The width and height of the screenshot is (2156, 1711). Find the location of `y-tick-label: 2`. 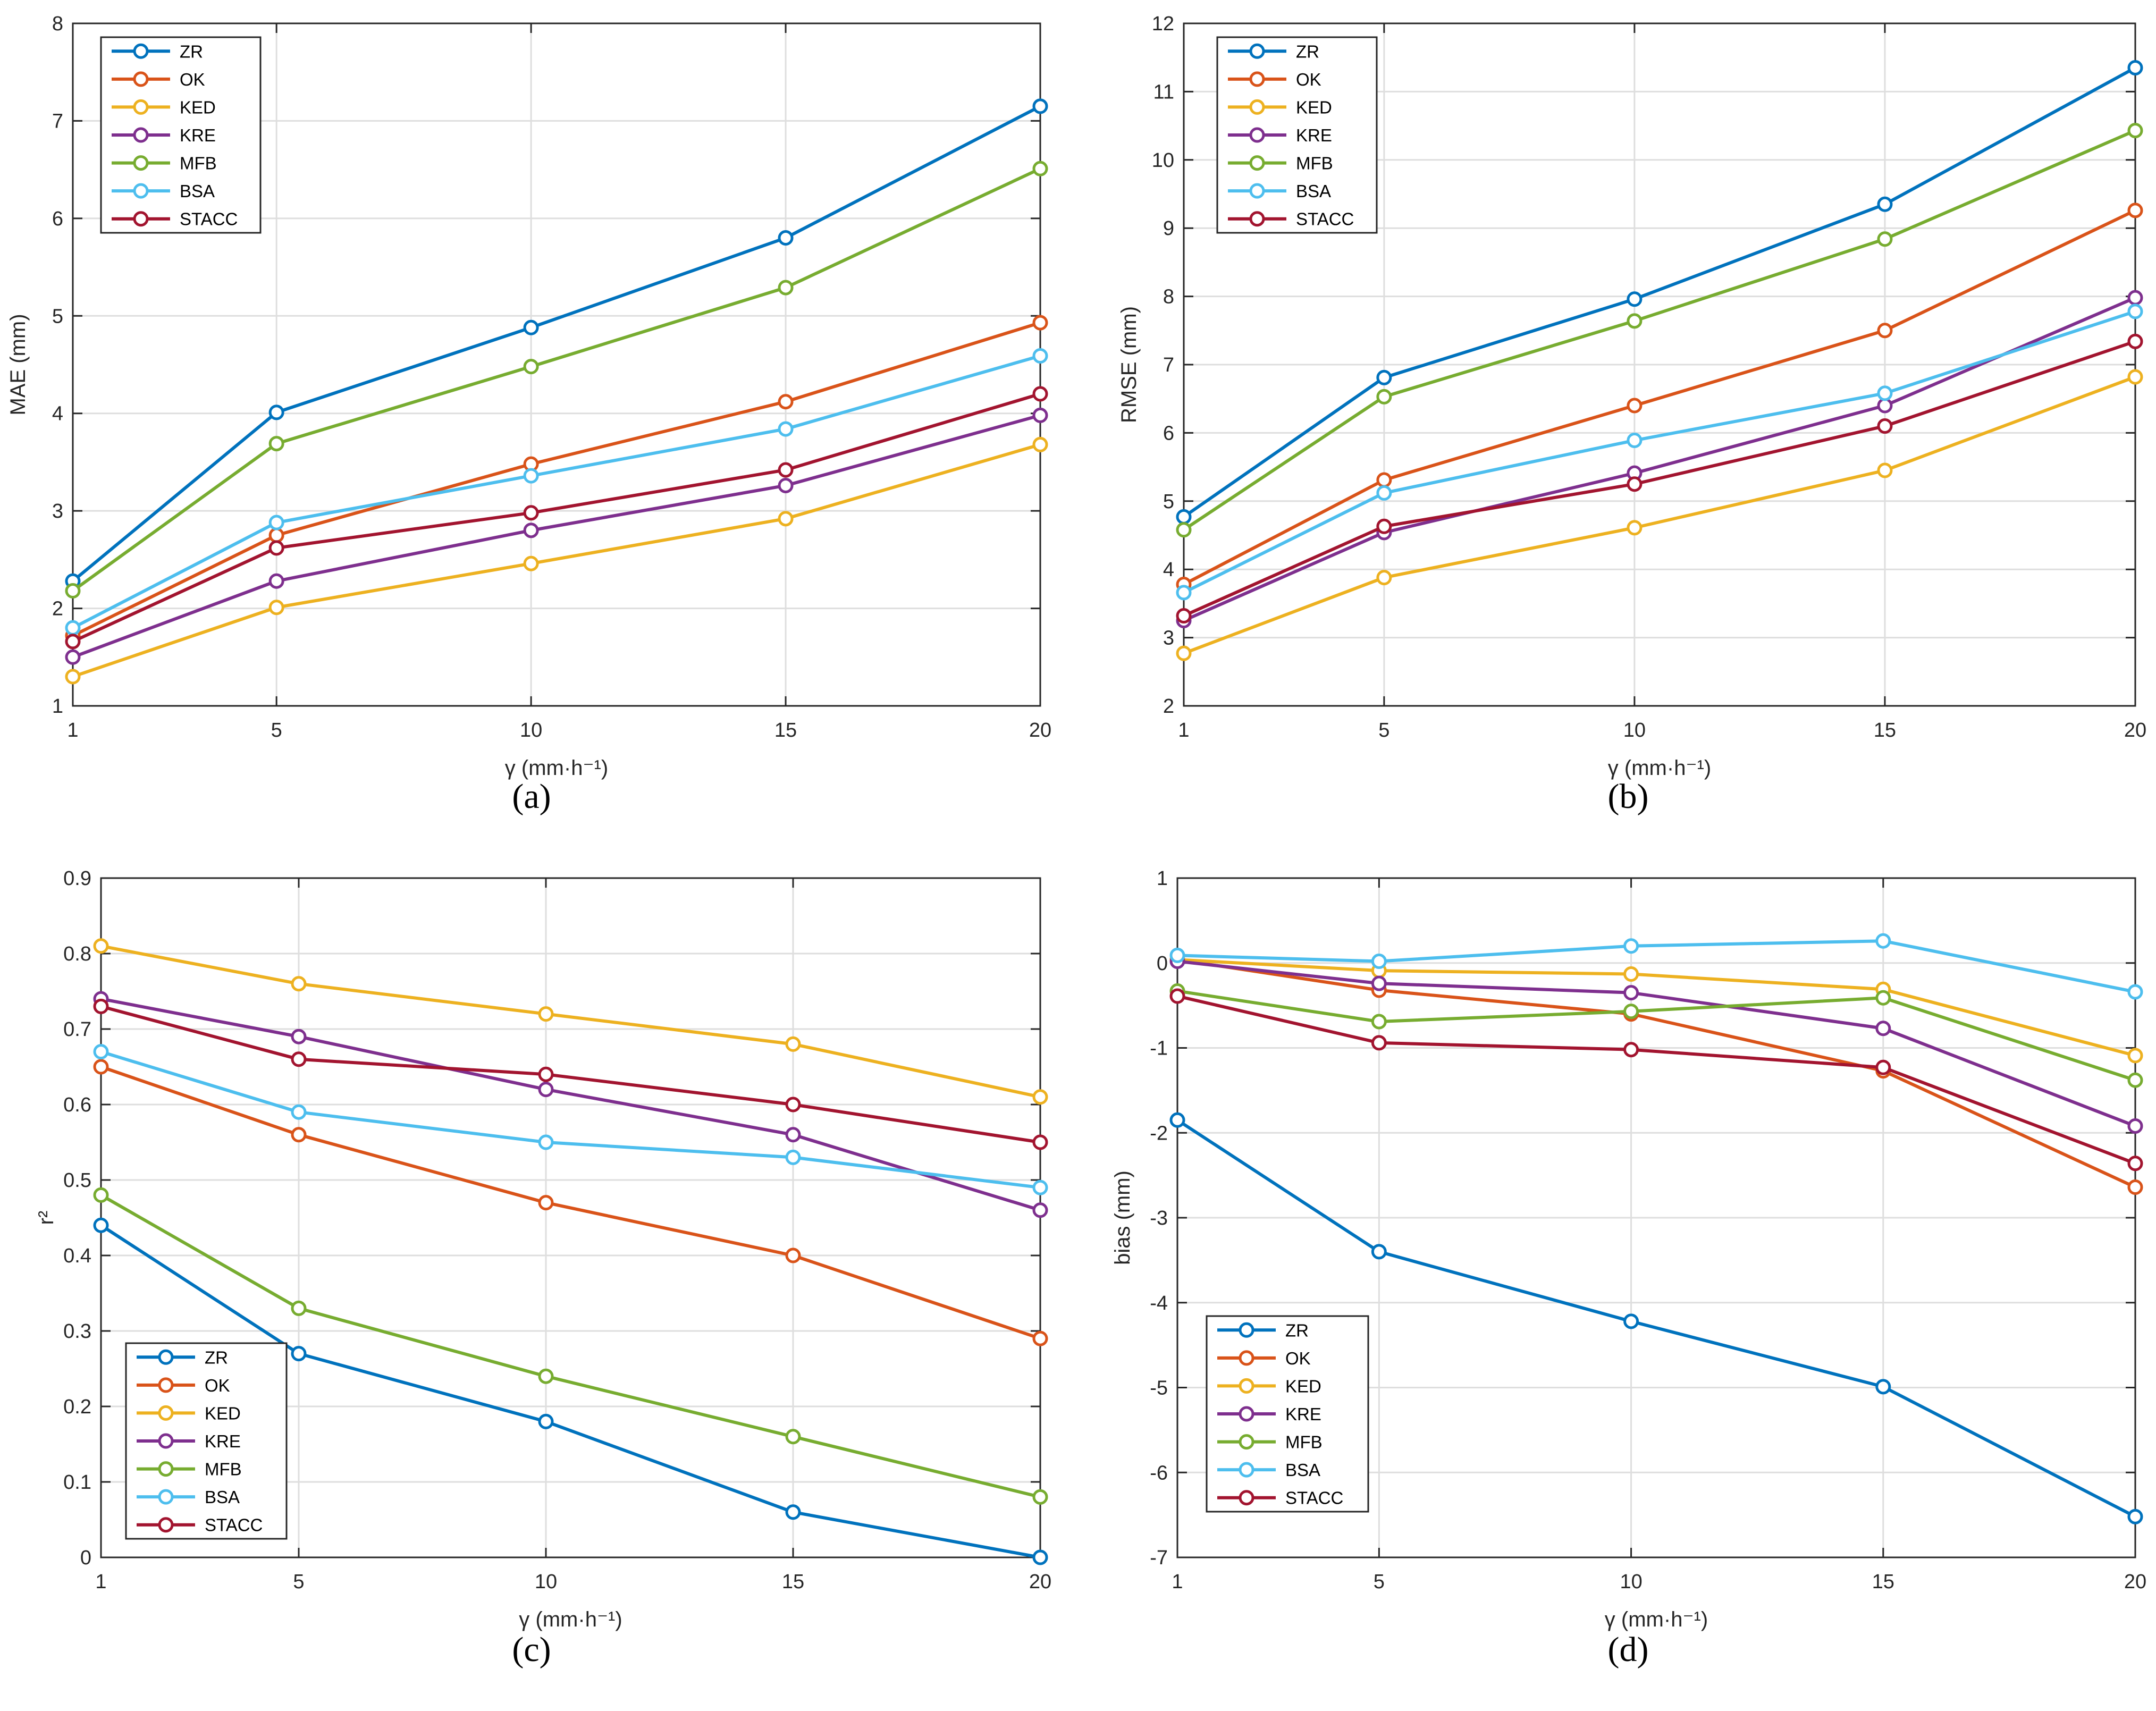

y-tick-label: 2 is located at coordinates (58, 609).